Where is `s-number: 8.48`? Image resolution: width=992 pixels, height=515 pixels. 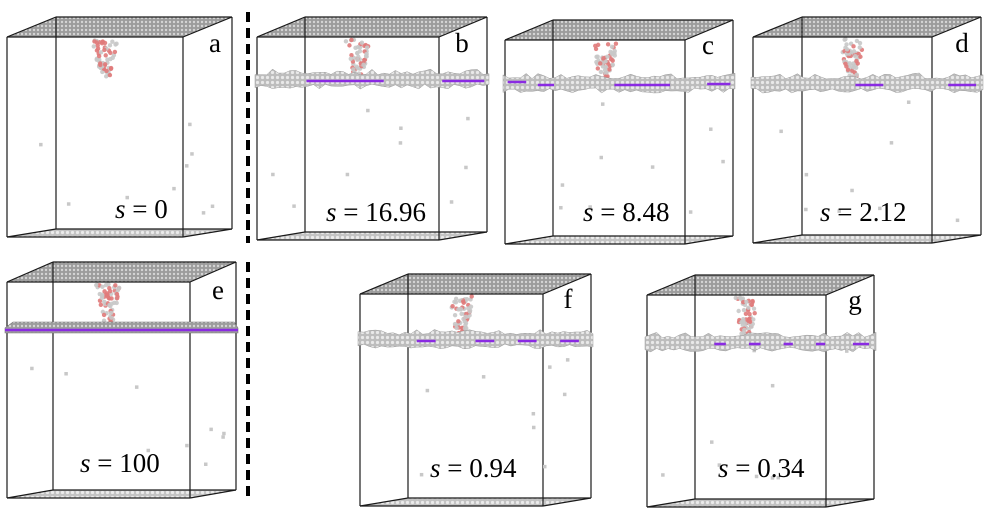
s-number: 8.48 is located at coordinates (645, 212).